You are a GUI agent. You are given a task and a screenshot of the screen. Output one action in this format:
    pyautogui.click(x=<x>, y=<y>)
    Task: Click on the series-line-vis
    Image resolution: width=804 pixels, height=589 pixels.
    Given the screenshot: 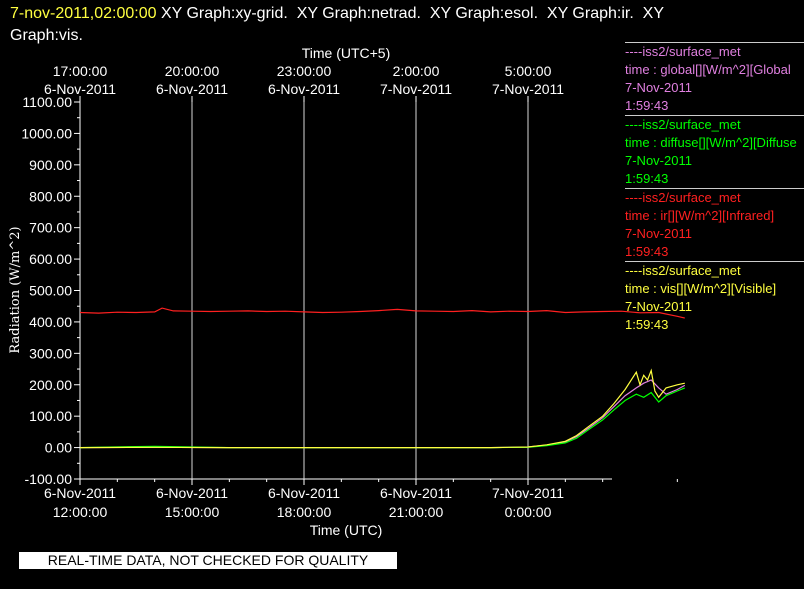 What is the action you would take?
    pyautogui.click(x=382, y=408)
    